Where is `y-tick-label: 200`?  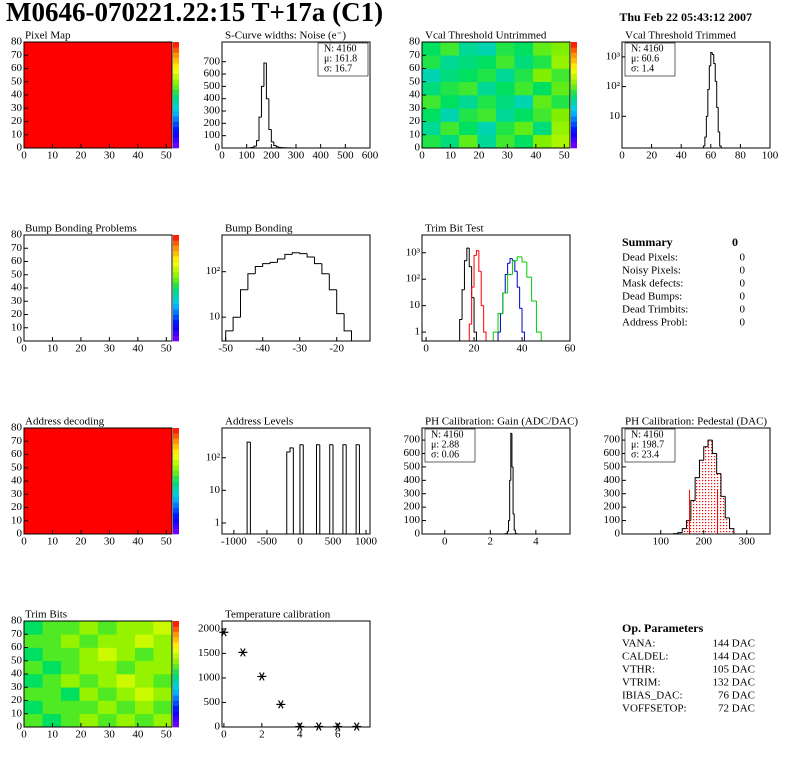
y-tick-label: 200 is located at coordinates (212, 123).